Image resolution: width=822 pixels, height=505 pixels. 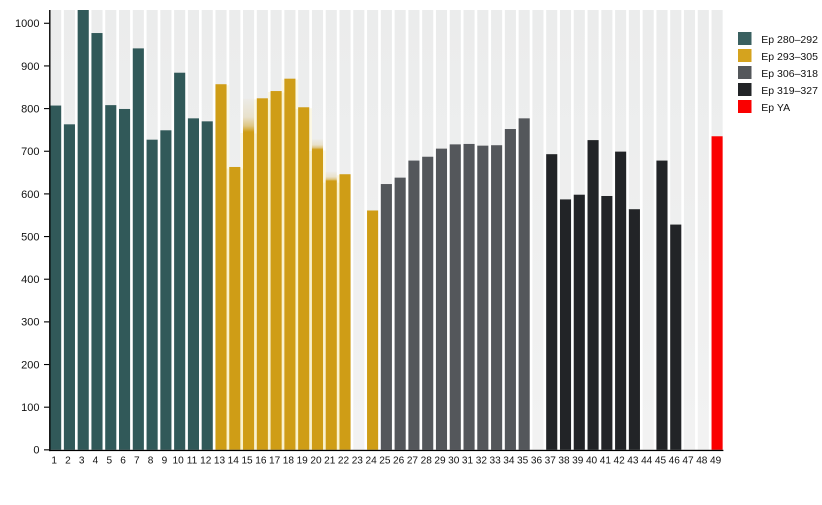 I want to click on svg-text: 1, so click(x=54, y=461).